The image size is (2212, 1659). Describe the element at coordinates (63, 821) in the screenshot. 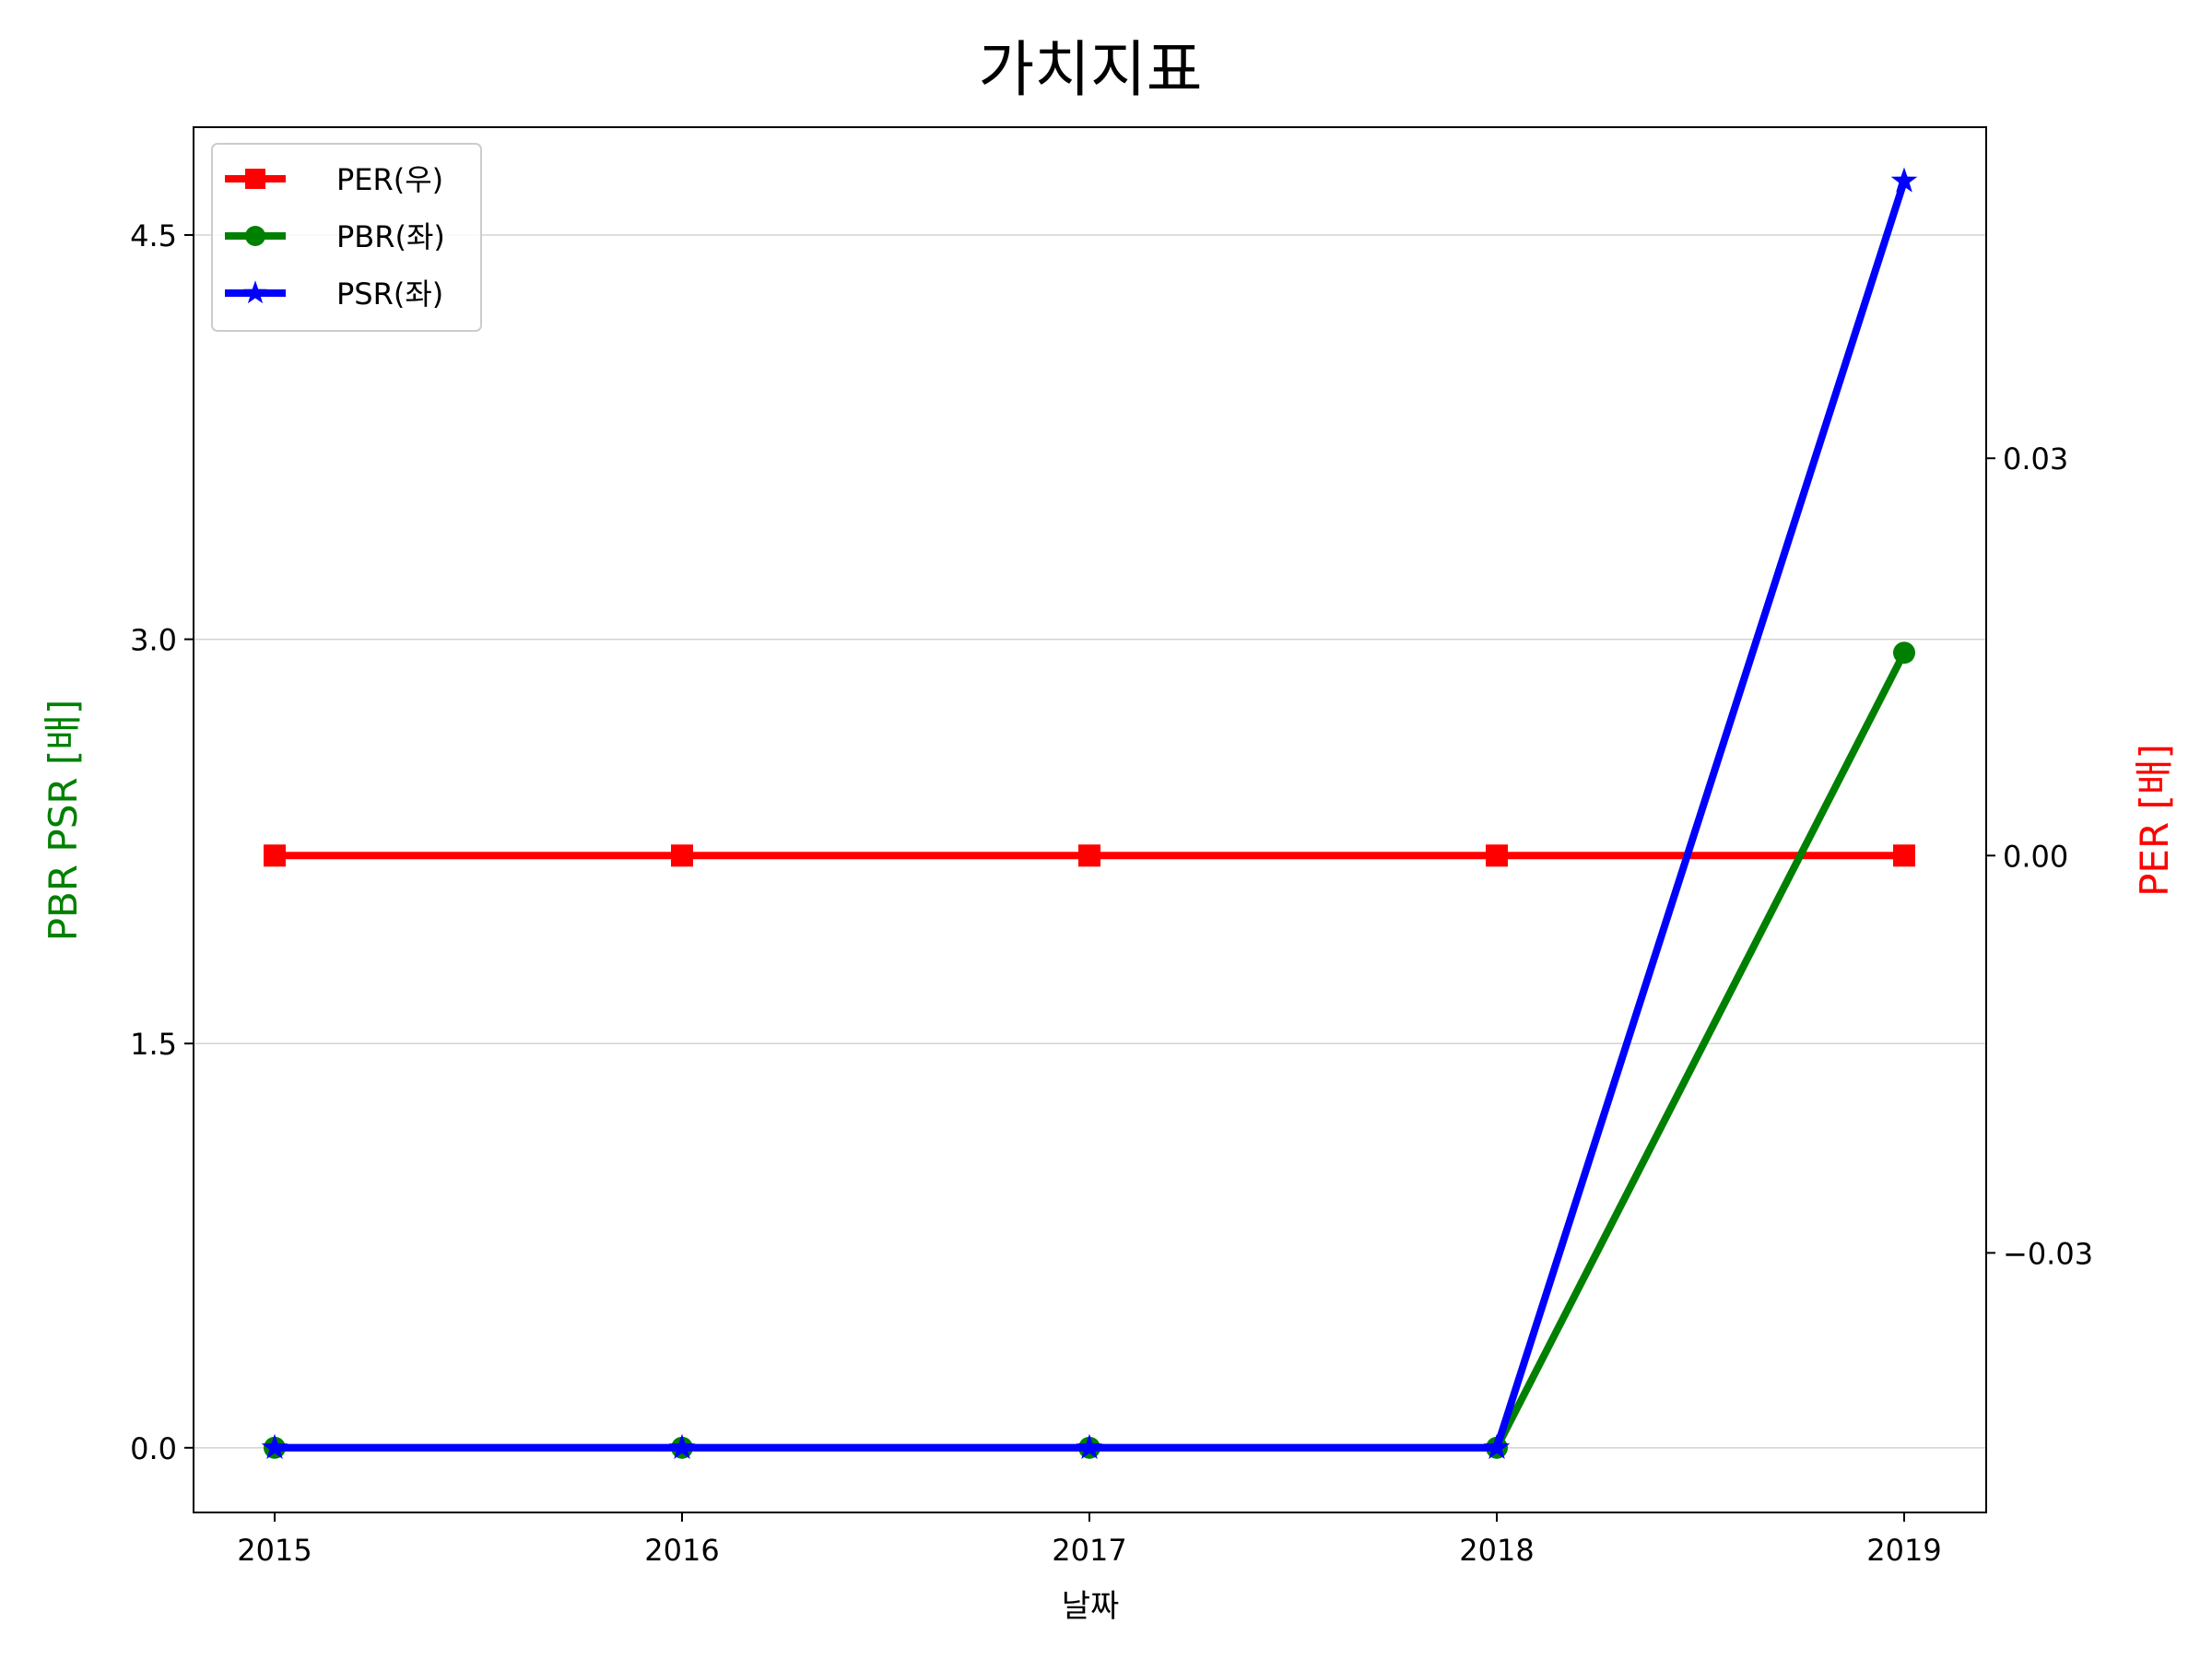

I see `y-axis-label-left: PBR PSR [배]` at that location.